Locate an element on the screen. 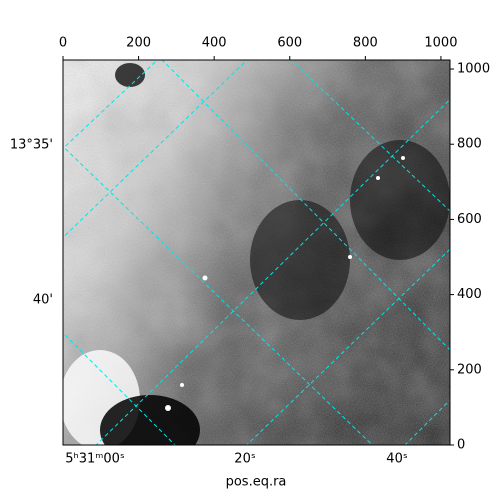  y-tick-label: 800 is located at coordinates (469, 144).